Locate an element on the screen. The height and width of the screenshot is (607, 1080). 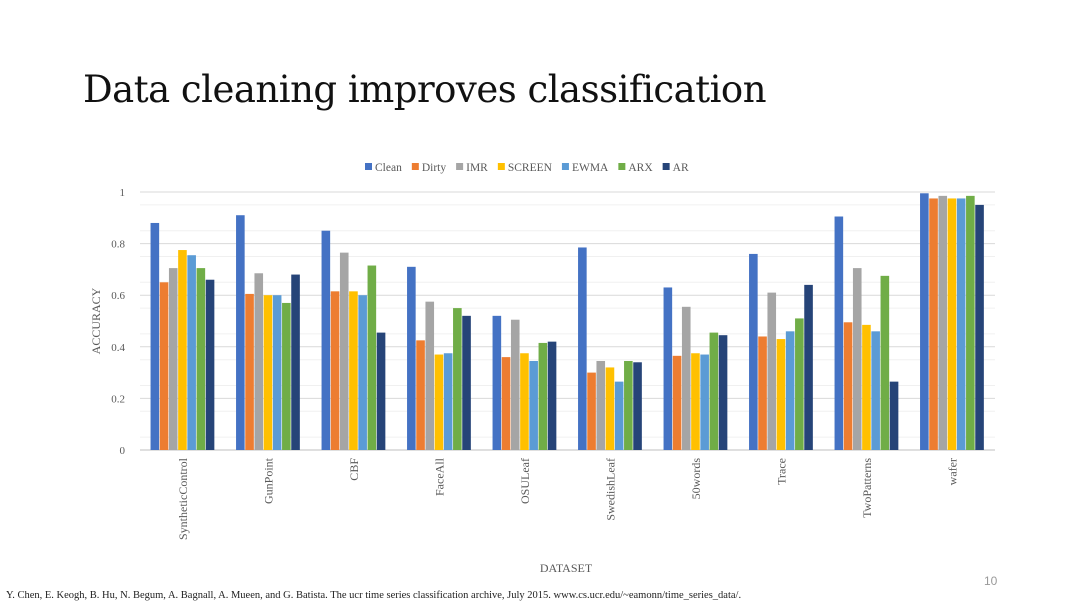
x-tick-label: Trace is located at coordinates (781, 471).